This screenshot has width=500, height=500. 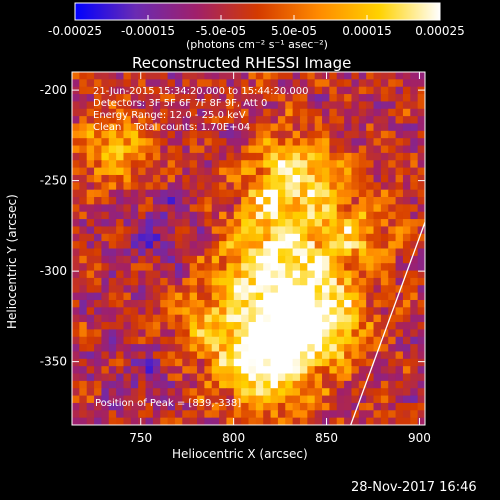 I want to click on colorbar-tick-label: -0.00025, so click(x=75, y=31).